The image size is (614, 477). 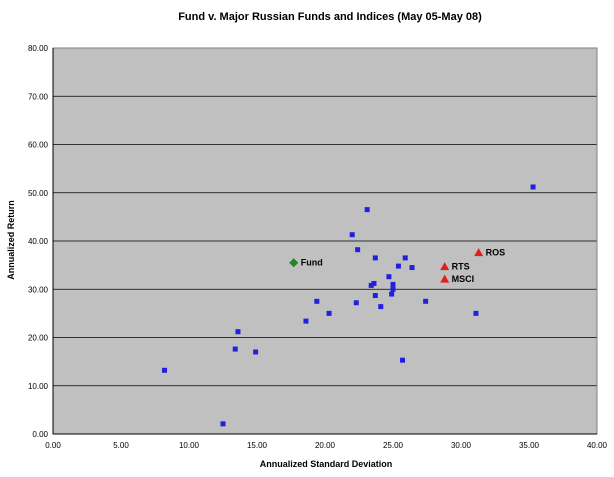 I want to click on x-tick-label: 30.00, so click(x=461, y=445).